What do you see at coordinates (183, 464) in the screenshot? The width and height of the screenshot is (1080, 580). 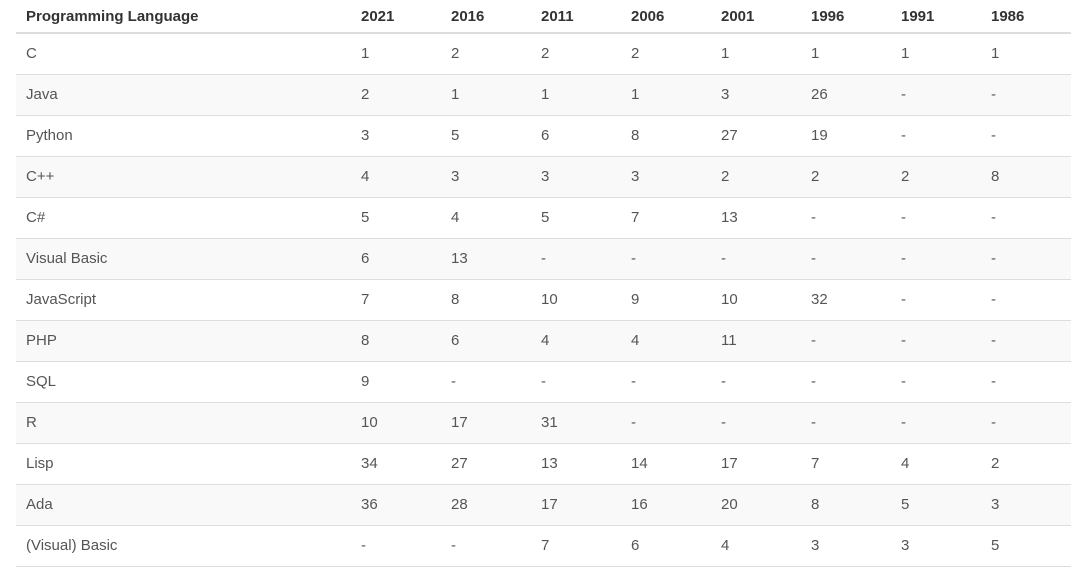 I see `language-name-cell: Lisp` at bounding box center [183, 464].